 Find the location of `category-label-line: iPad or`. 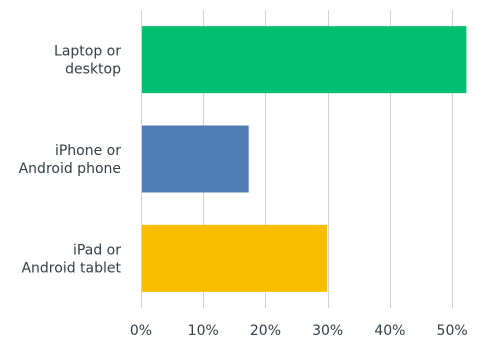

category-label-line: iPad or is located at coordinates (97, 250).